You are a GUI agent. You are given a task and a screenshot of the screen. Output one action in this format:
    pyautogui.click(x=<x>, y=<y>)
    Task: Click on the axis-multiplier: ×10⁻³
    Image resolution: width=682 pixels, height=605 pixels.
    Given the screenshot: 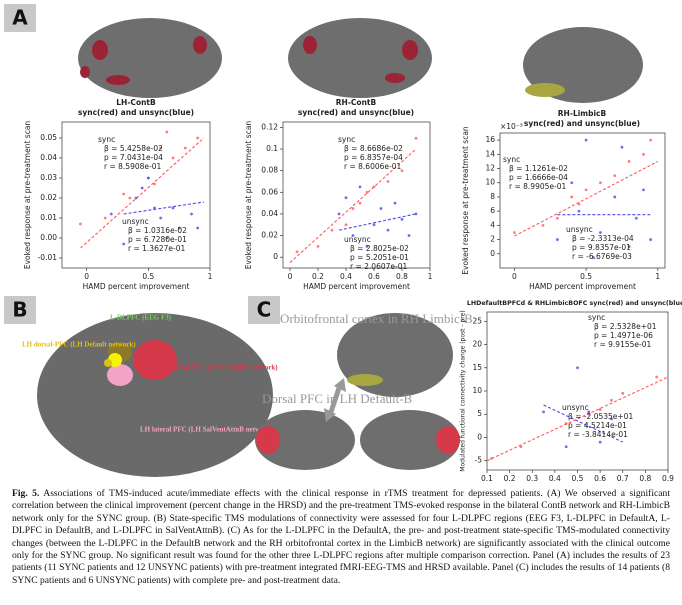 What is the action you would take?
    pyautogui.click(x=511, y=126)
    